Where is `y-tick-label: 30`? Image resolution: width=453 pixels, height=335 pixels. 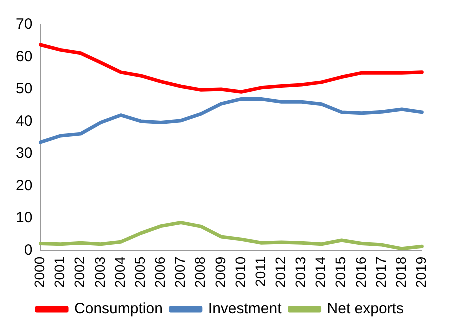 y-tick-label: 30 is located at coordinates (24, 153).